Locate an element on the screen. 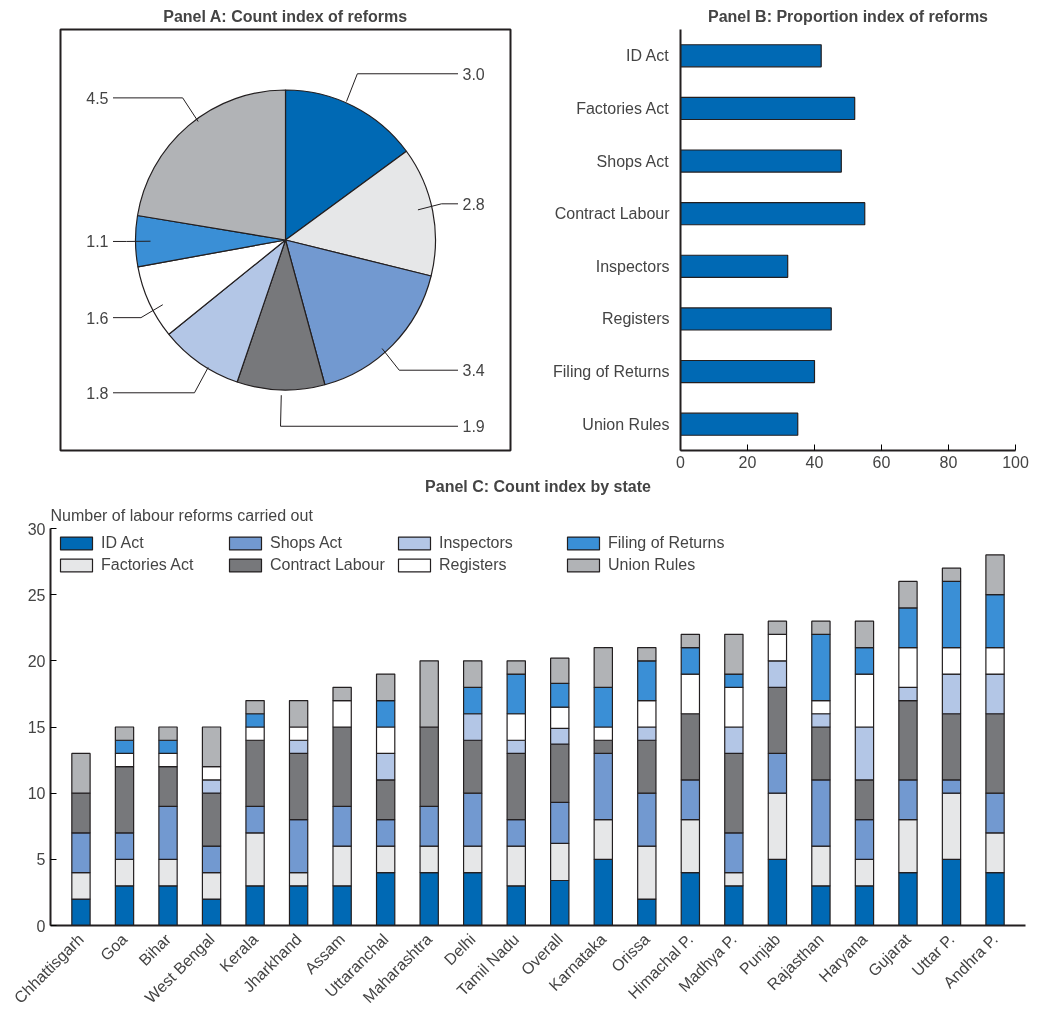 This screenshot has width=1043, height=1021. x-tick-label: 80 is located at coordinates (948, 462).